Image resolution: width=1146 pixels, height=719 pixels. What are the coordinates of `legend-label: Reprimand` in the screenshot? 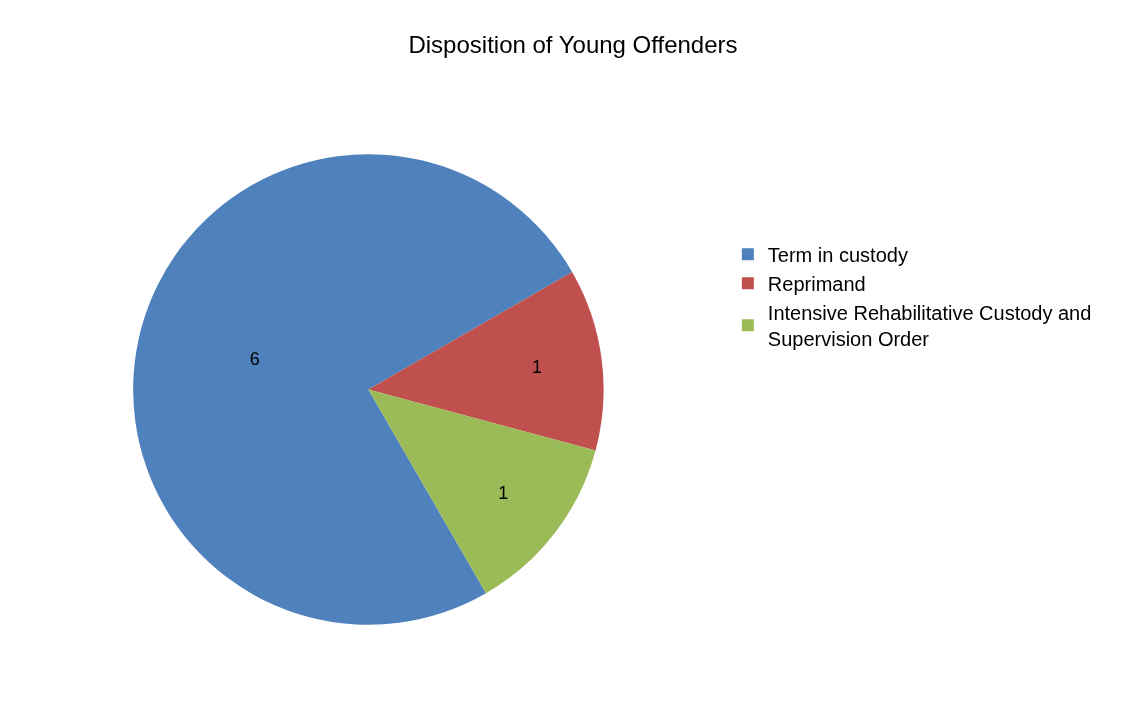 It's located at (816, 284).